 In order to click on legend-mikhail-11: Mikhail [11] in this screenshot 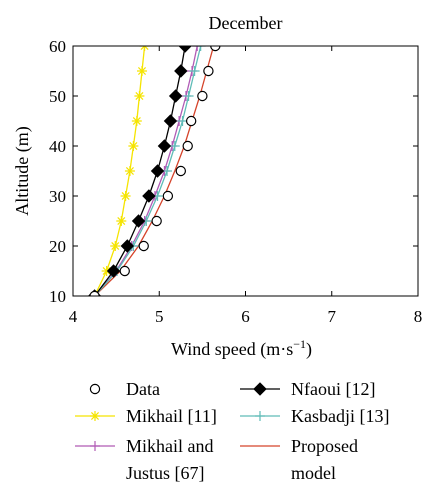, I will do `click(146, 416)`.